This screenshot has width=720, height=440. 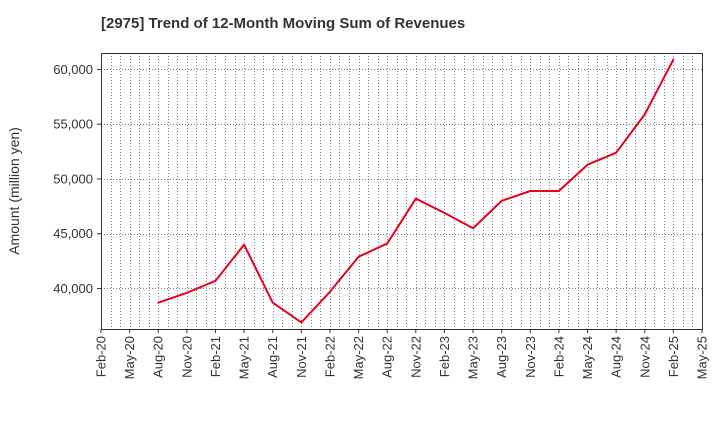 I want to click on x-tick-label: May-24, so click(x=587, y=357).